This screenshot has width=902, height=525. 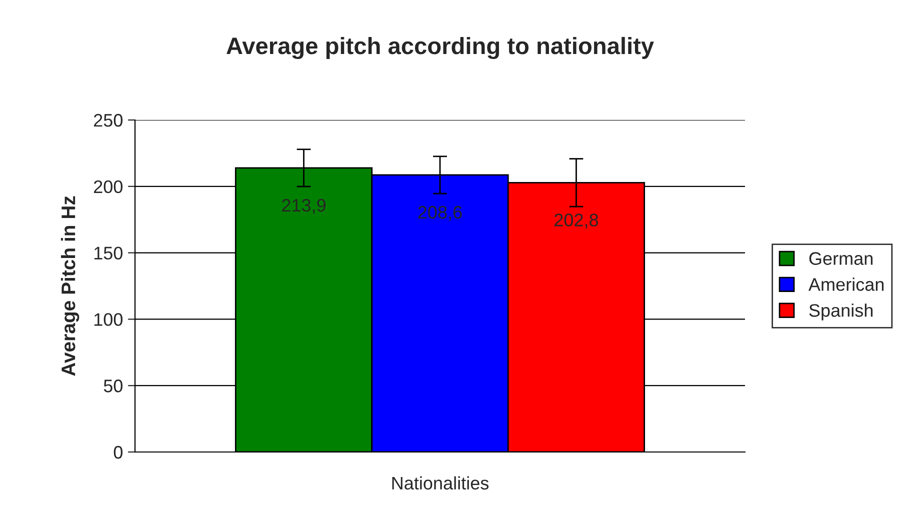 I want to click on y-axis-title: Average Pitch in Hz, so click(x=70, y=286).